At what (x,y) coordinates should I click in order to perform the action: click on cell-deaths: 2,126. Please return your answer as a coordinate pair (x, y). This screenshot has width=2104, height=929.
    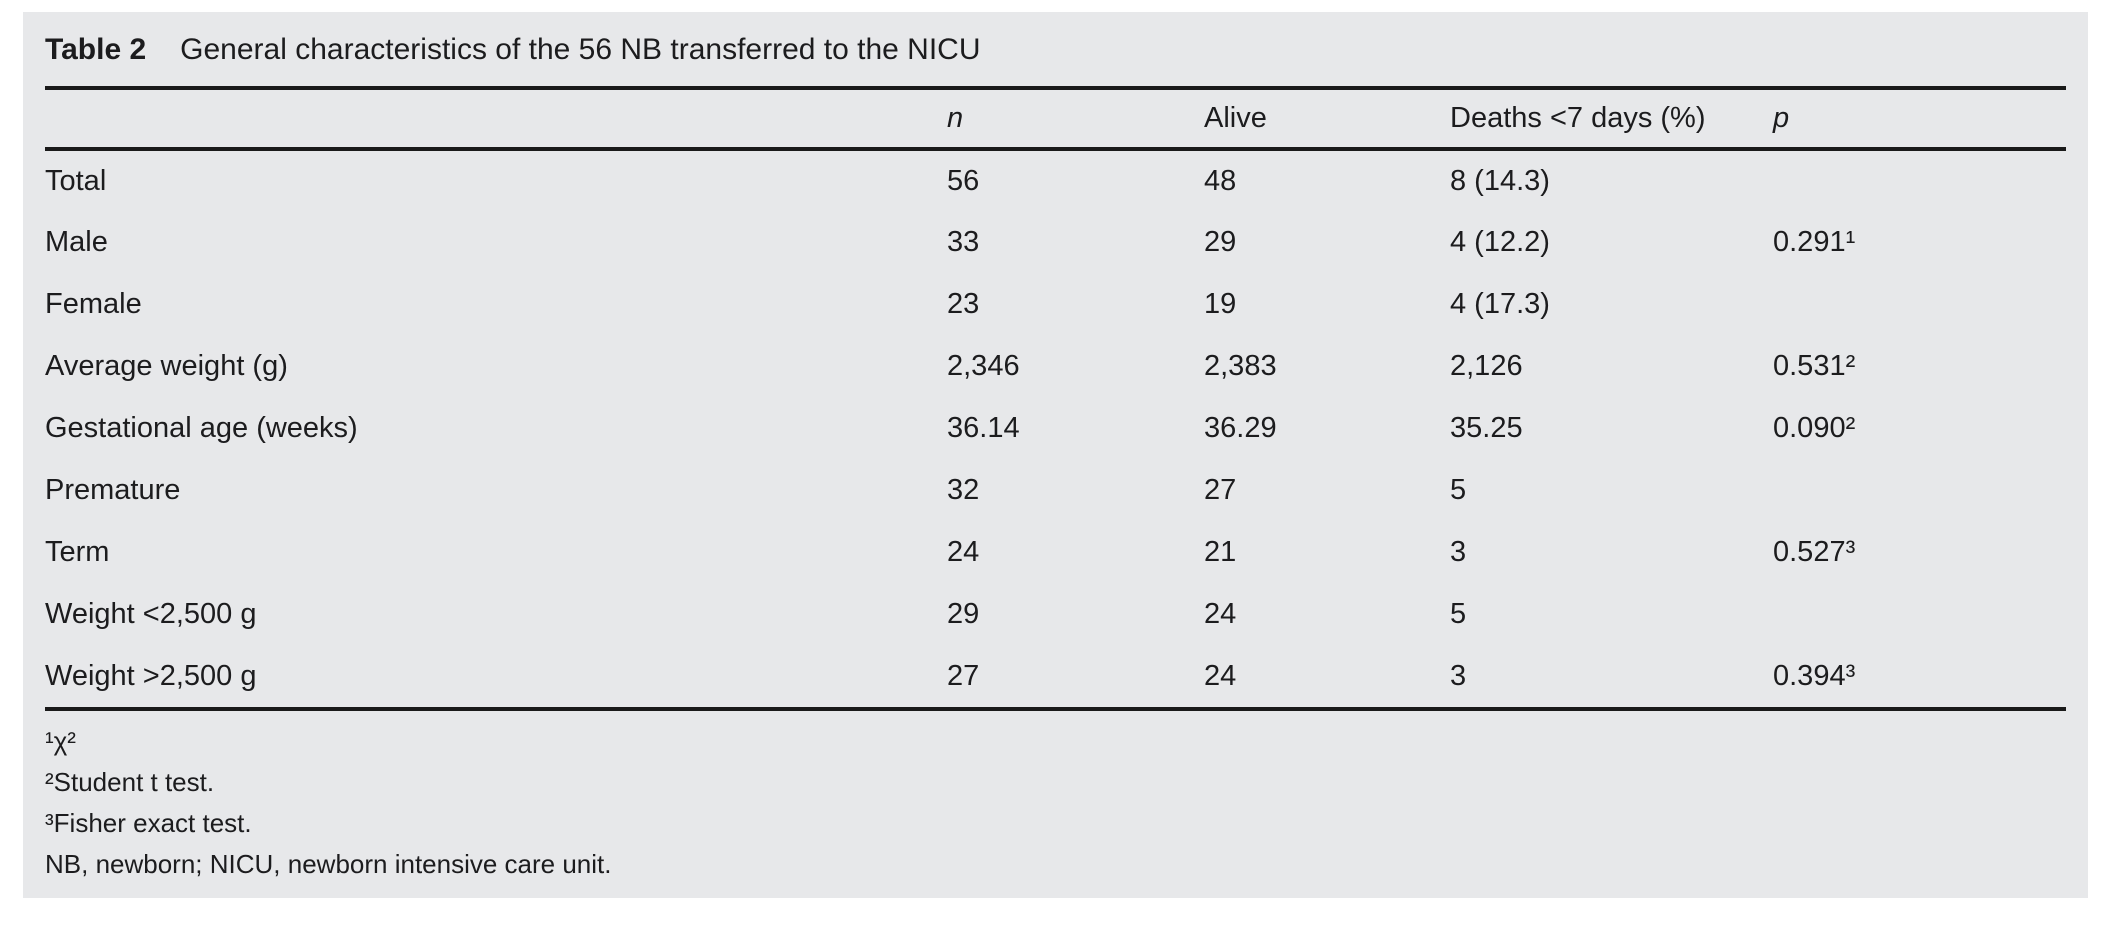
    Looking at the image, I should click on (1486, 365).